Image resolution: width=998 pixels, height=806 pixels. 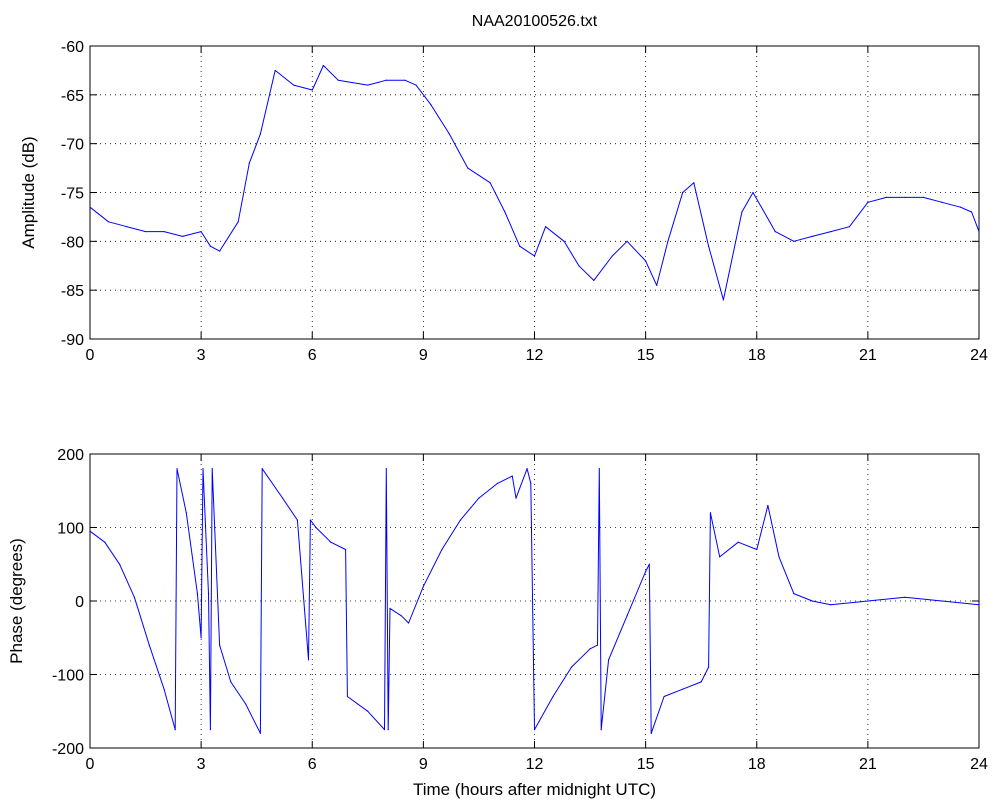 What do you see at coordinates (72, 194) in the screenshot?
I see `amplitude-y-tick-label: -75` at bounding box center [72, 194].